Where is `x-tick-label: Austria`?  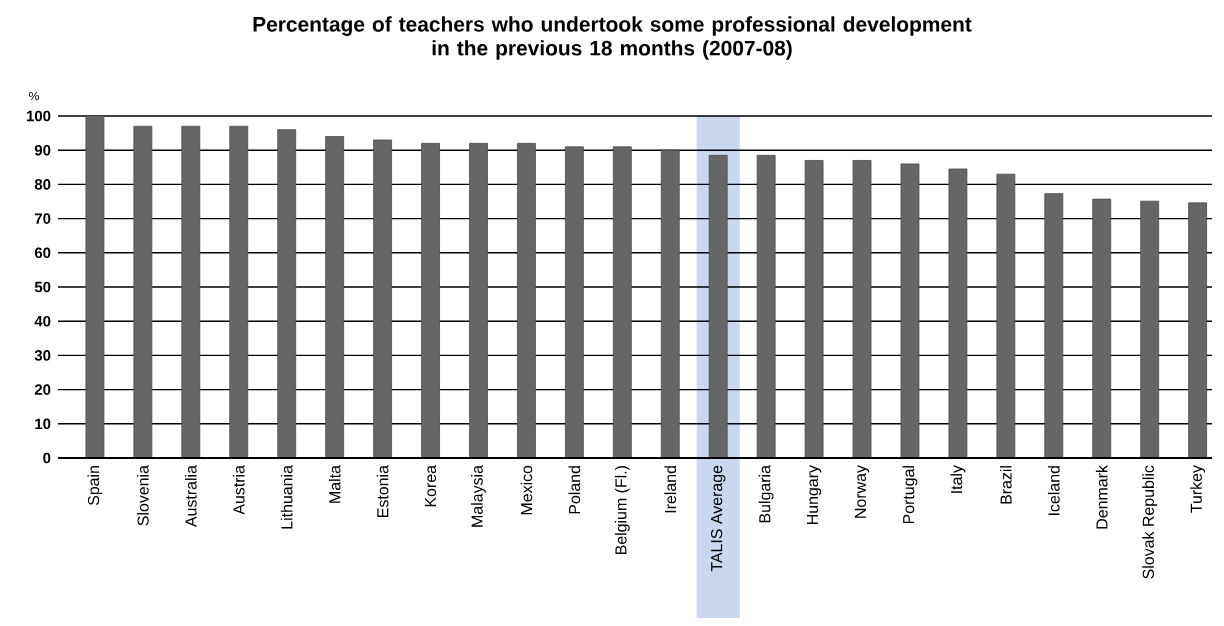
x-tick-label: Austria is located at coordinates (238, 490).